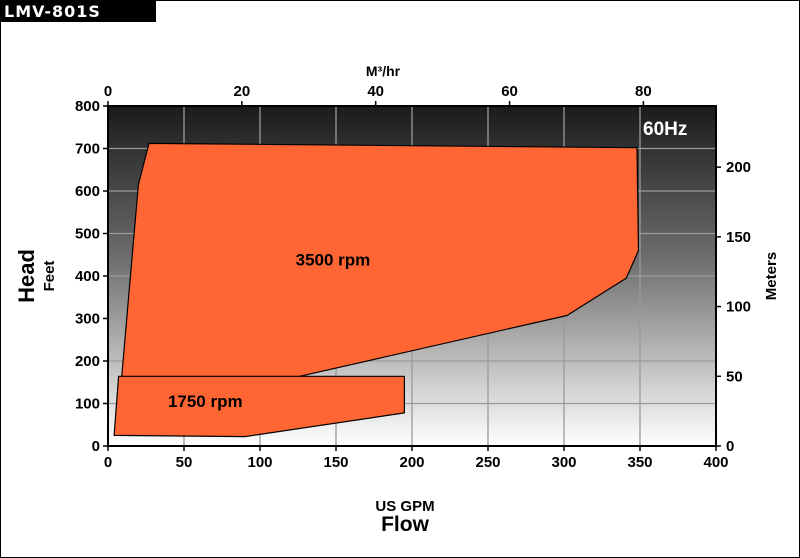 This screenshot has height=558, width=800. I want to click on y-axis-title: Head, so click(26, 276).